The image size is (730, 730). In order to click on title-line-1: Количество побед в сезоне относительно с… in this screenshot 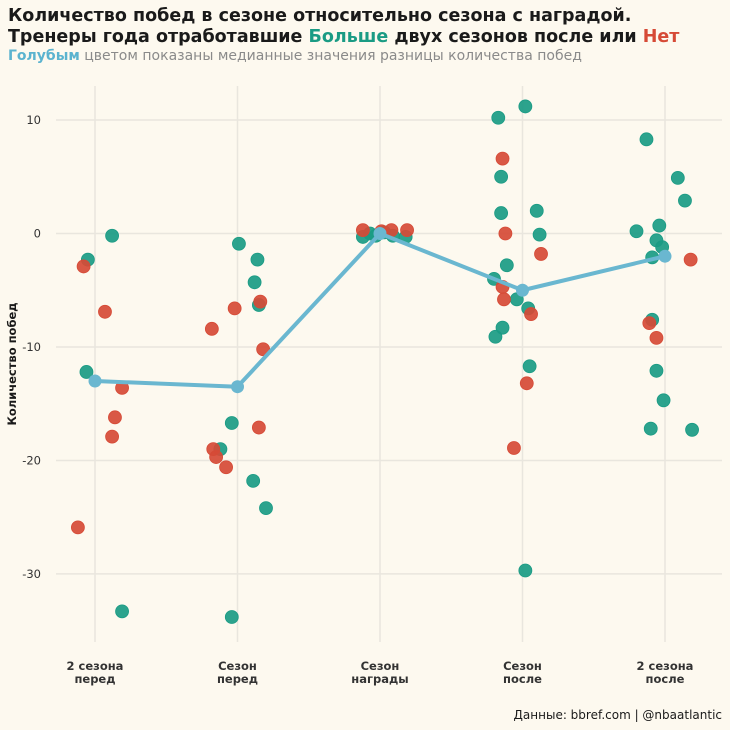, I will do `click(320, 16)`.